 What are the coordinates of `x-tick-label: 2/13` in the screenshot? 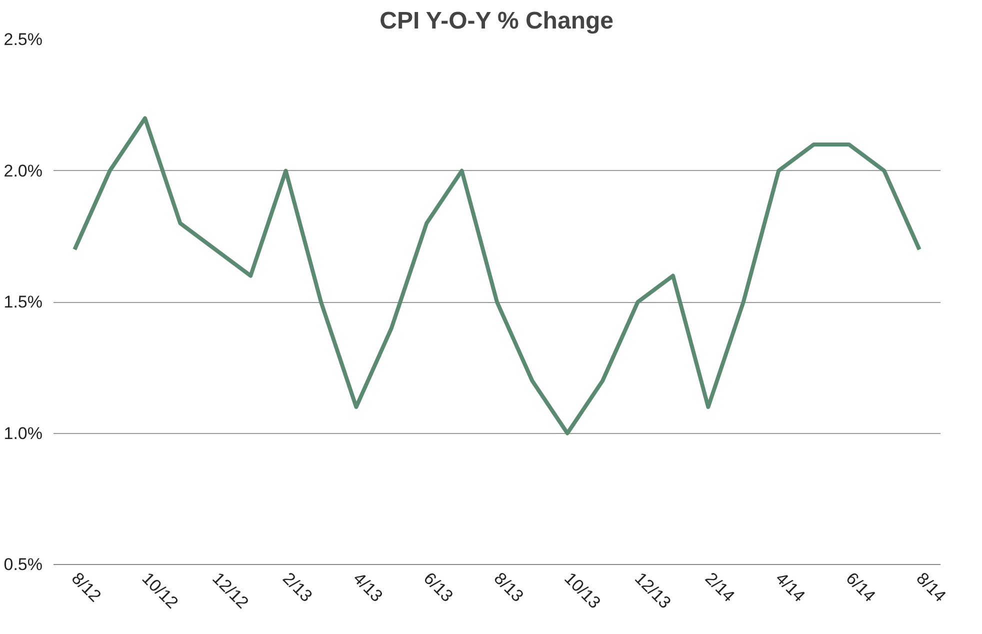 It's located at (297, 587).